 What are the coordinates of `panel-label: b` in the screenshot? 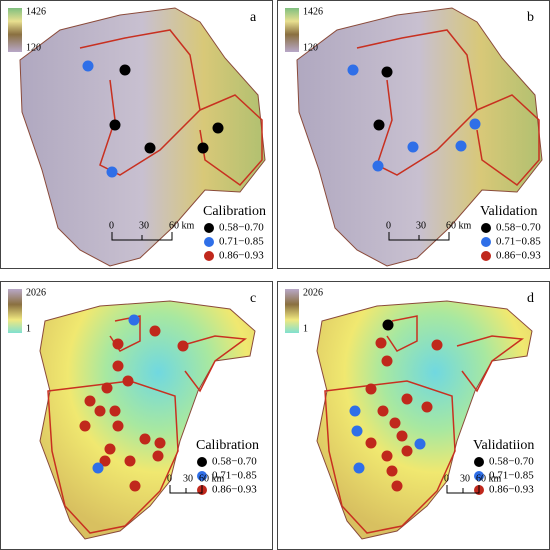 It's located at (530, 17).